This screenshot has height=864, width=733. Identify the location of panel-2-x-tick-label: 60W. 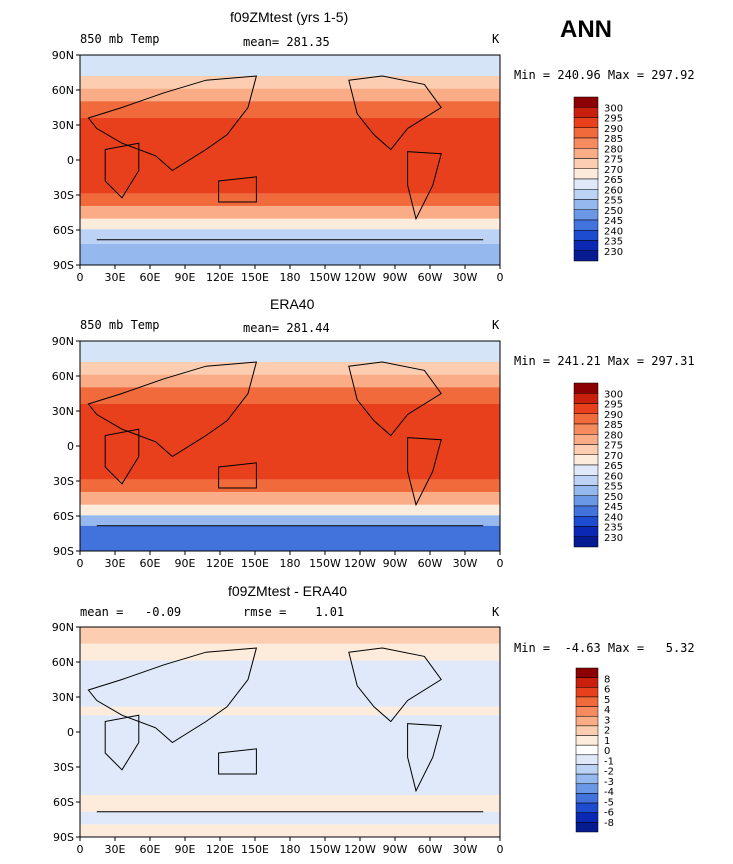
(430, 563).